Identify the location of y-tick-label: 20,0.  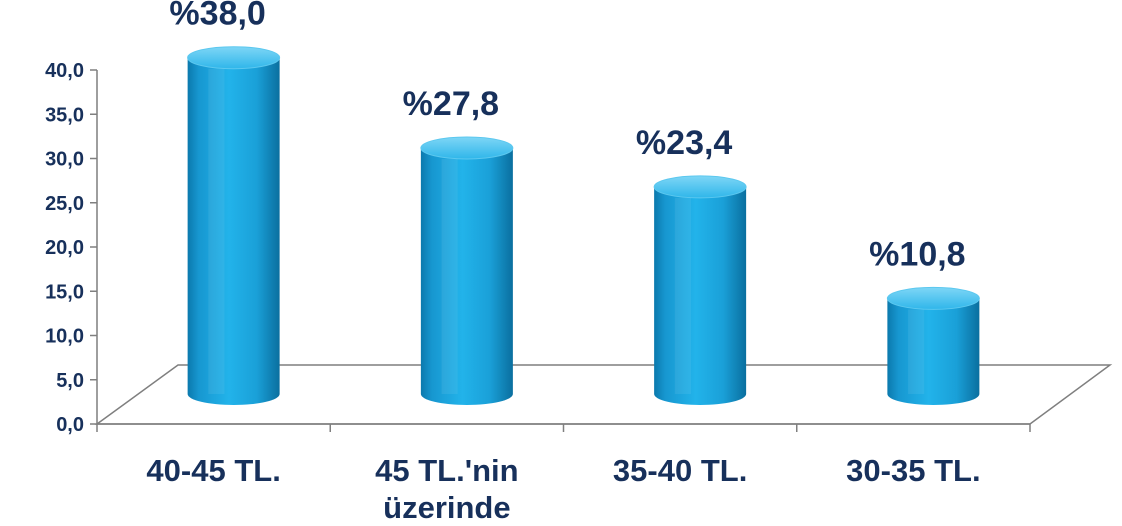
(64, 248).